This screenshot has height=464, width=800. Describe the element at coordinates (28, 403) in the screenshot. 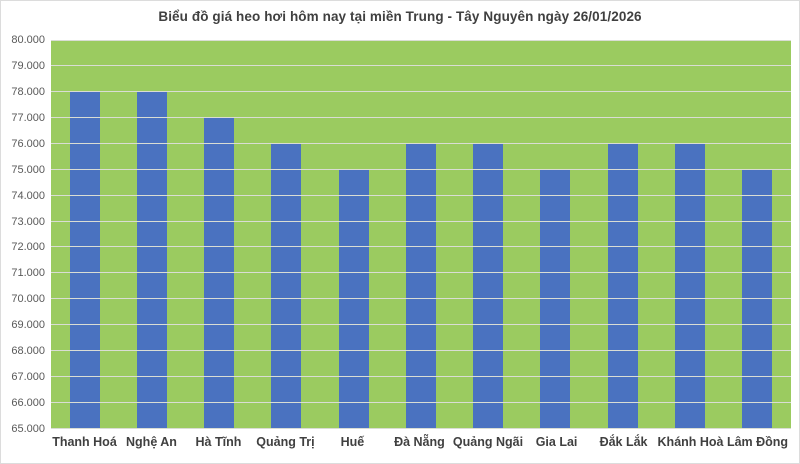

I see `y-tick-label: 66.000` at that location.